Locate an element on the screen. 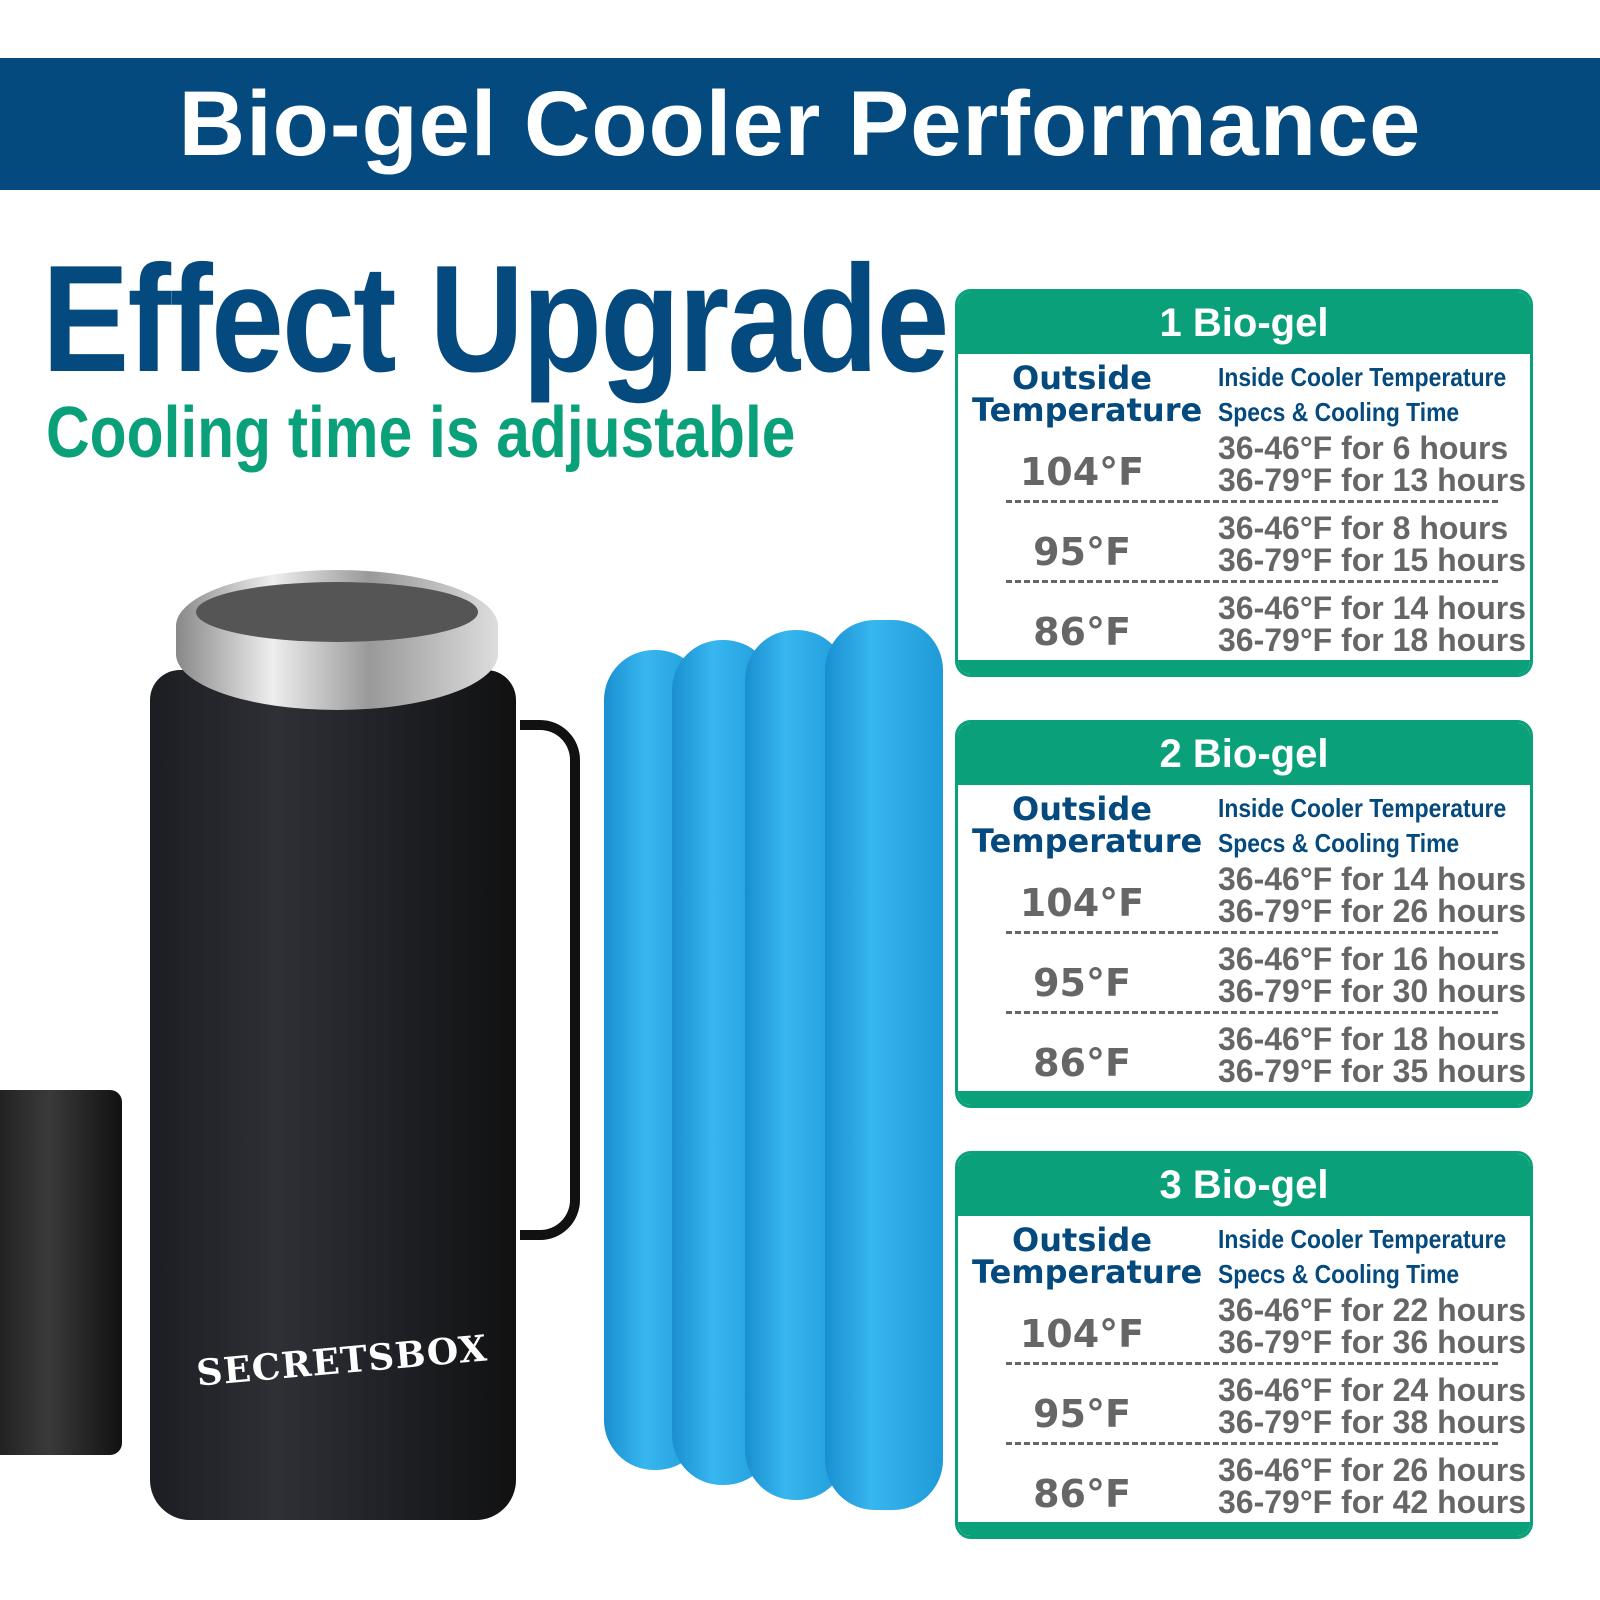 The image size is (1600, 1600). cooling-specs: 36-46°F for 26 hours 36-79°F for 42 hours is located at coordinates (1372, 1486).